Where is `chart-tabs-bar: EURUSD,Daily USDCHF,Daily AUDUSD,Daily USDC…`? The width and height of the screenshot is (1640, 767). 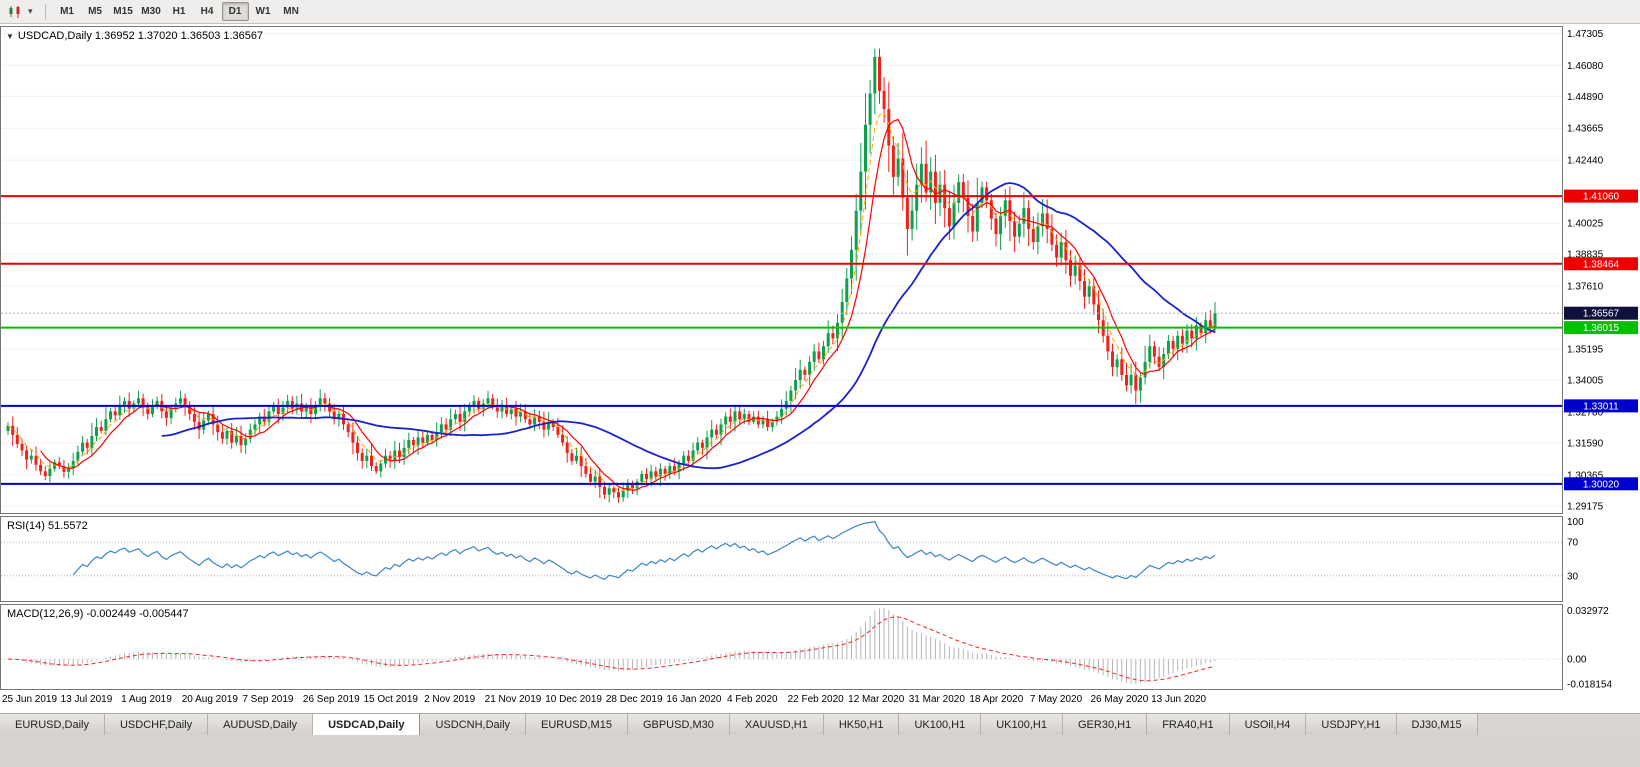 chart-tabs-bar: EURUSD,Daily USDCHF,Daily AUDUSD,Daily USDC… is located at coordinates (820, 724).